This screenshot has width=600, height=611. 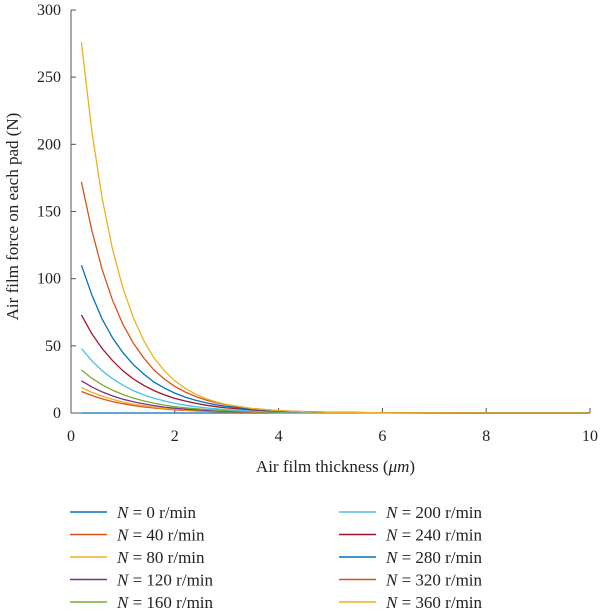 What do you see at coordinates (434, 602) in the screenshot?
I see `legend-label-9: N = 360 r/min` at bounding box center [434, 602].